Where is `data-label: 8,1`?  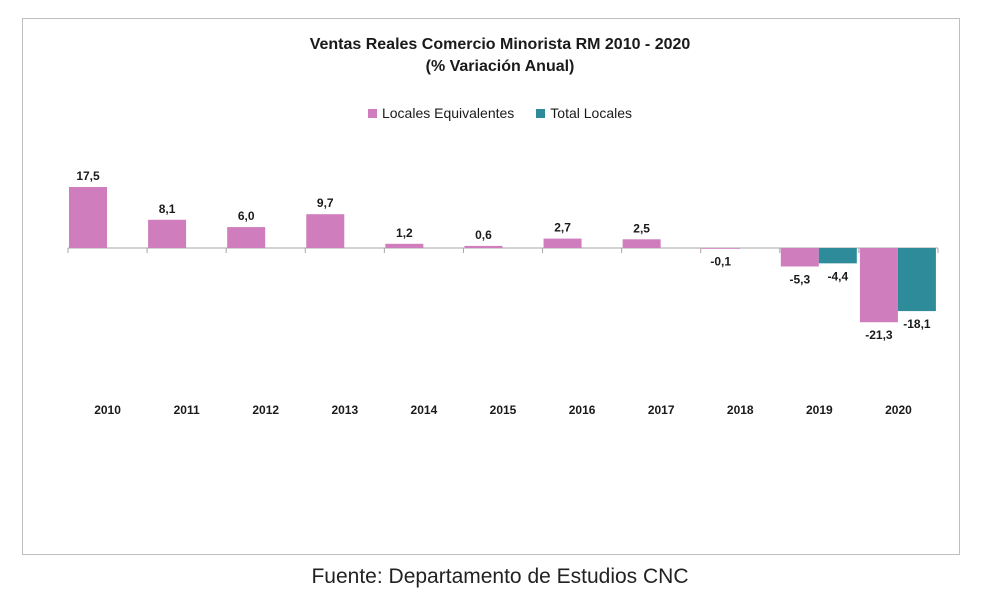
data-label: 8,1 is located at coordinates (167, 209).